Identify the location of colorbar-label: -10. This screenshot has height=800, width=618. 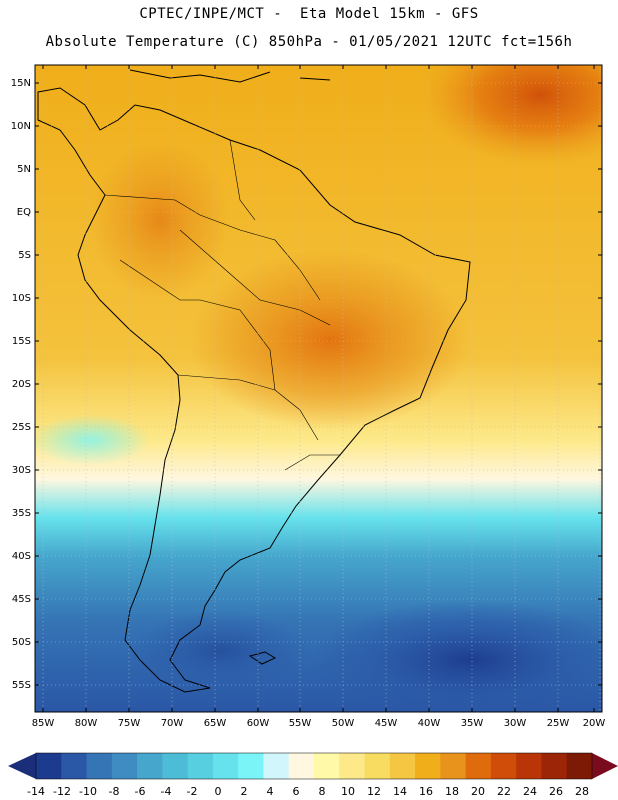
(88, 791).